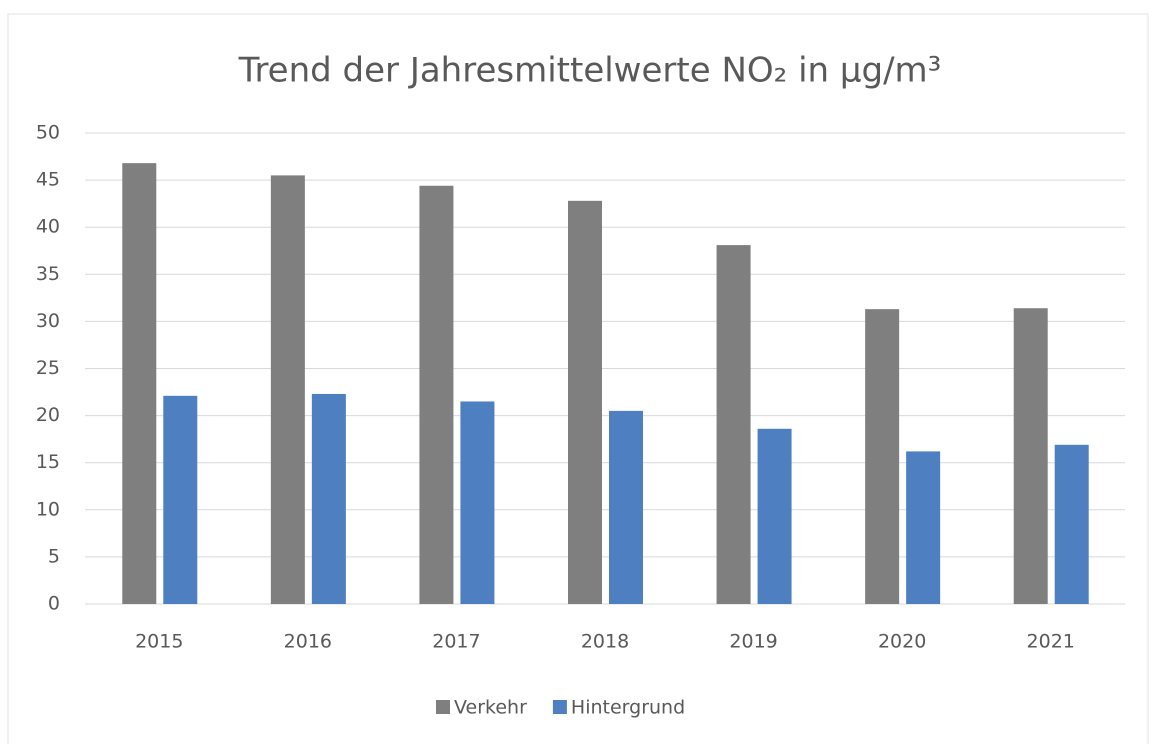 Image resolution: width=1149 pixels, height=748 pixels. I want to click on x-tick-label: 2018, so click(605, 642).